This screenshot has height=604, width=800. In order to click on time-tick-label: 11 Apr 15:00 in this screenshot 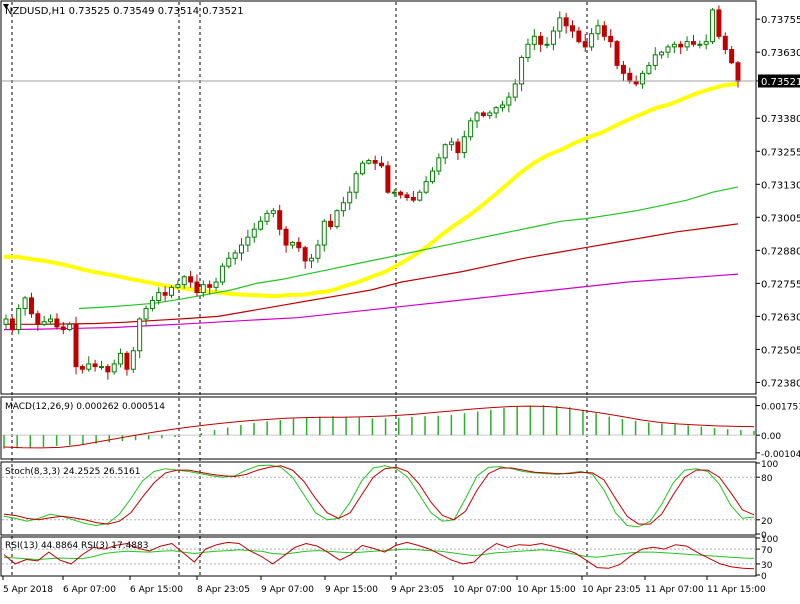, I will do `click(736, 590)`.